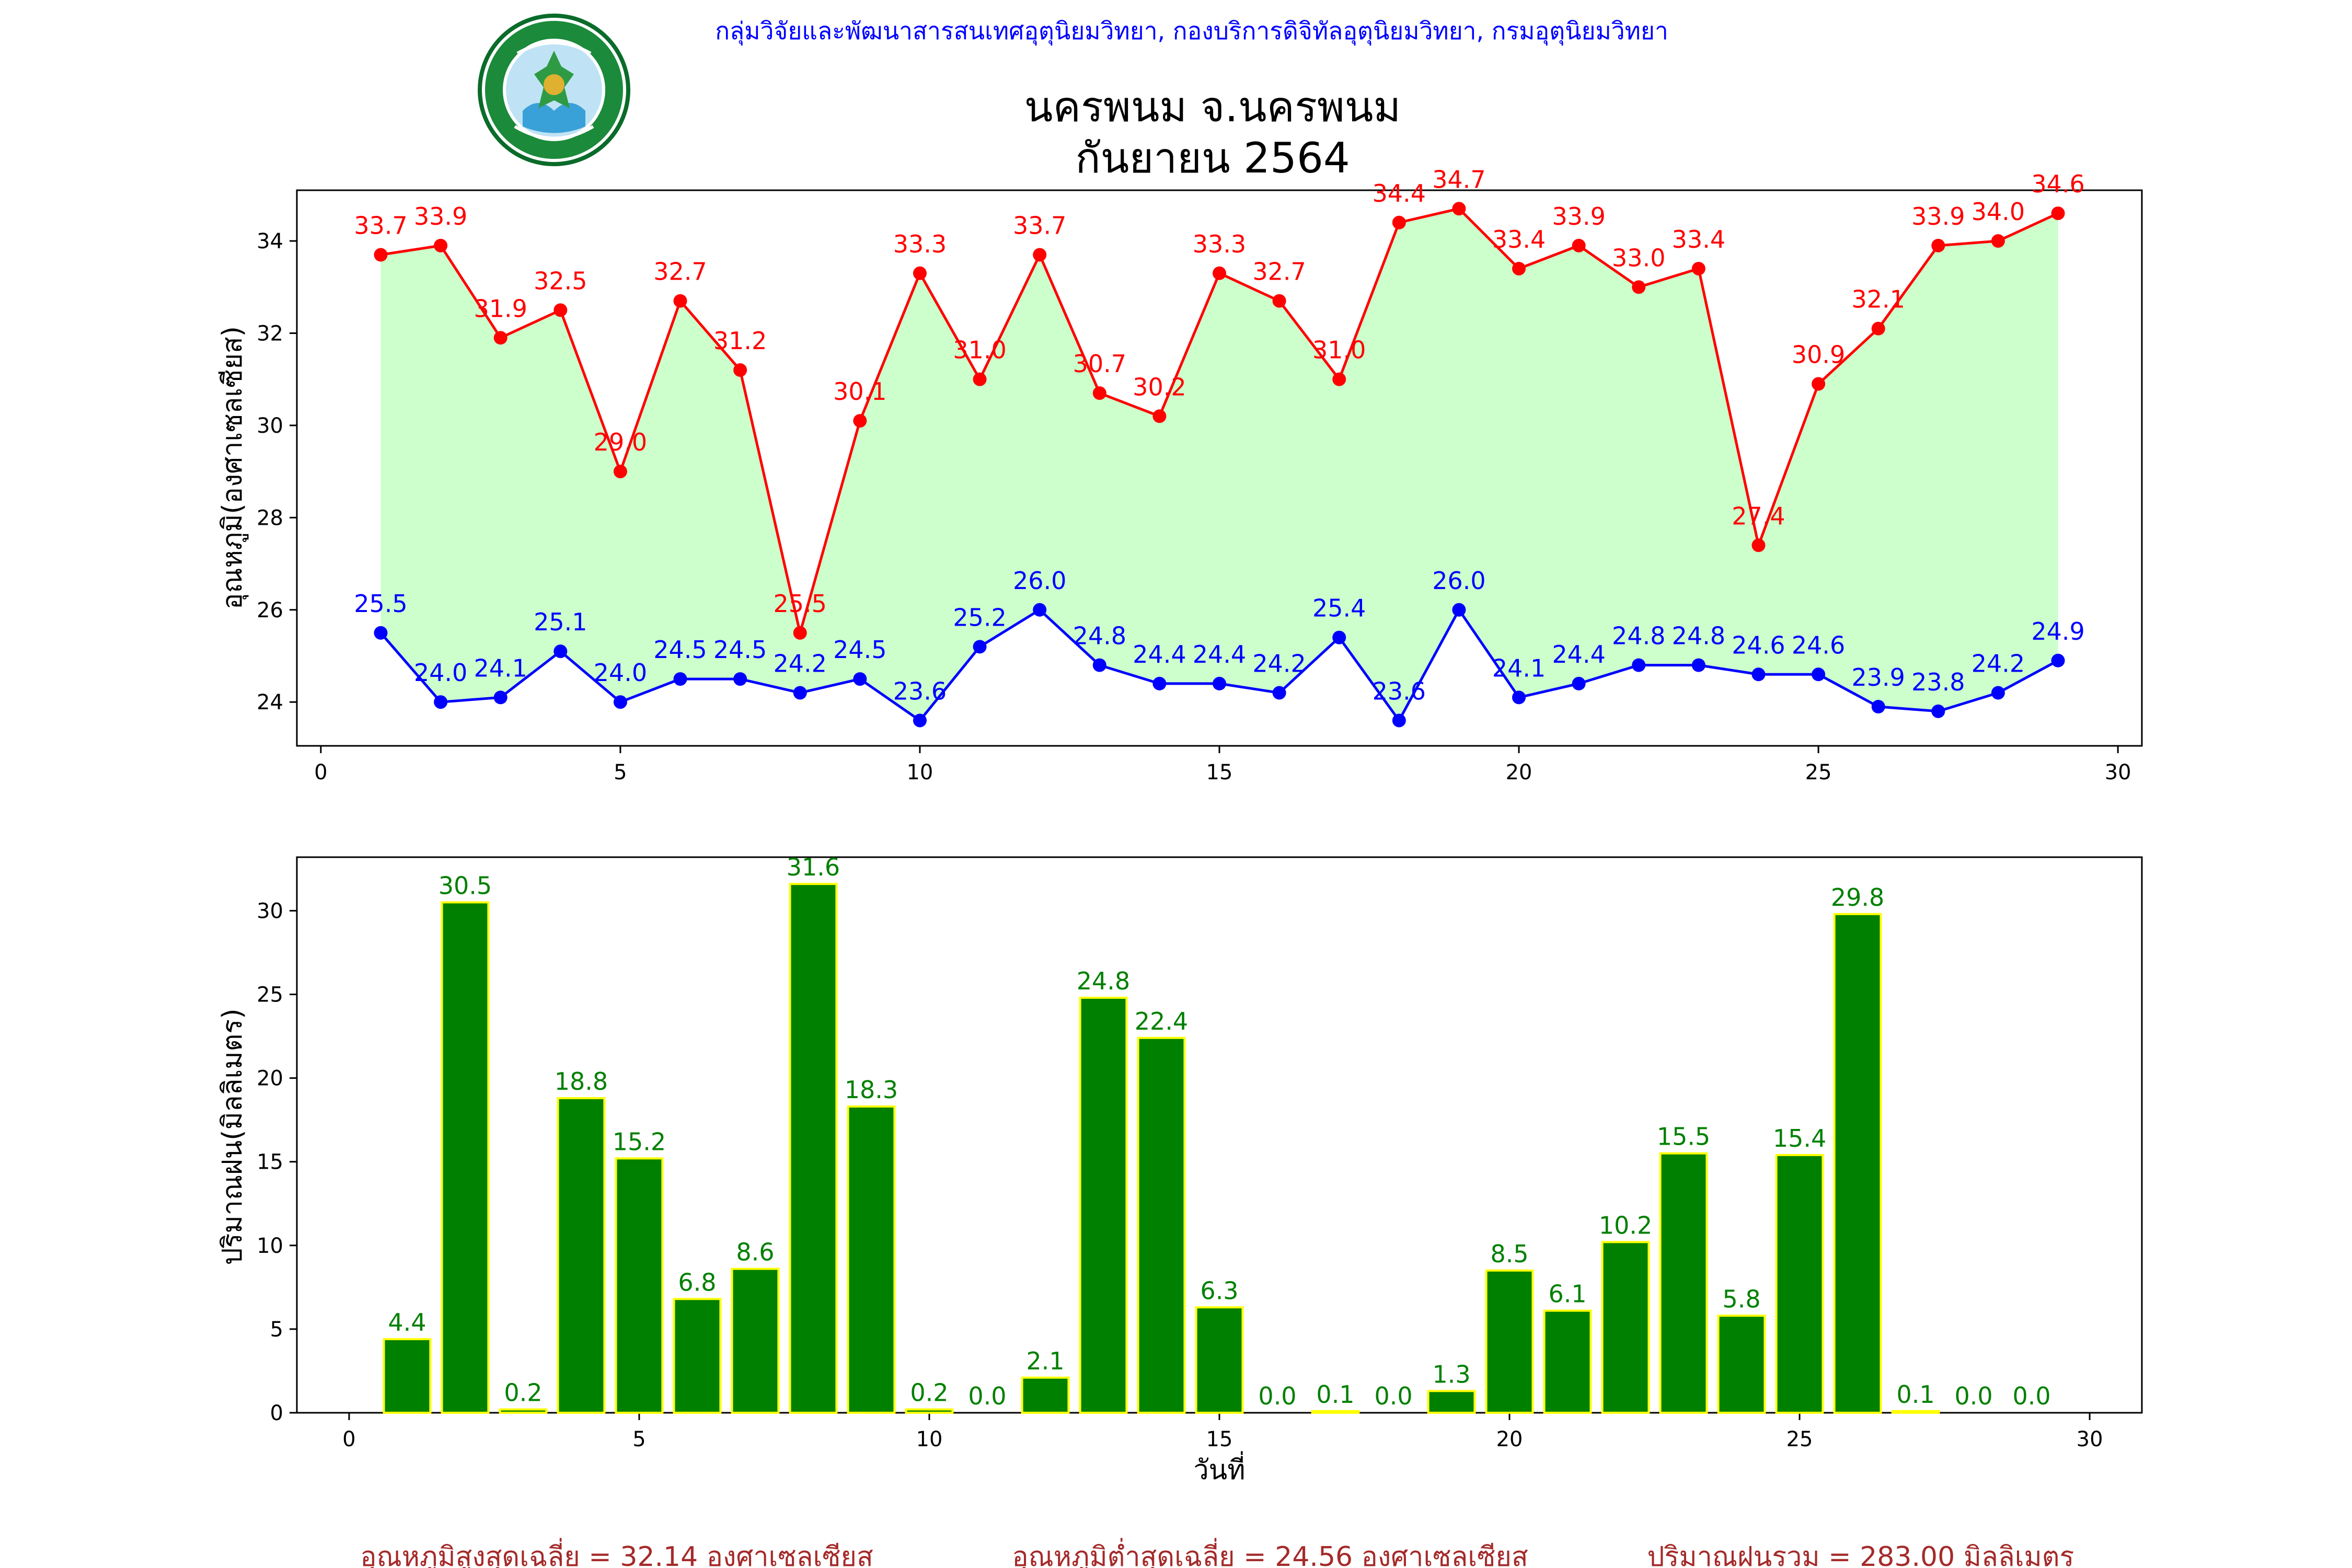  Describe the element at coordinates (1818, 355) in the screenshot. I see `tmax-data-label: 30.9` at that location.